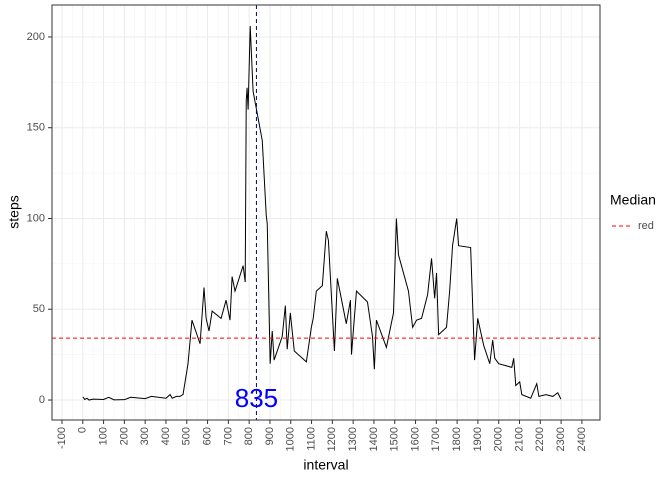 The image size is (672, 480). What do you see at coordinates (166, 436) in the screenshot?
I see `x-tick-label: 400` at bounding box center [166, 436].